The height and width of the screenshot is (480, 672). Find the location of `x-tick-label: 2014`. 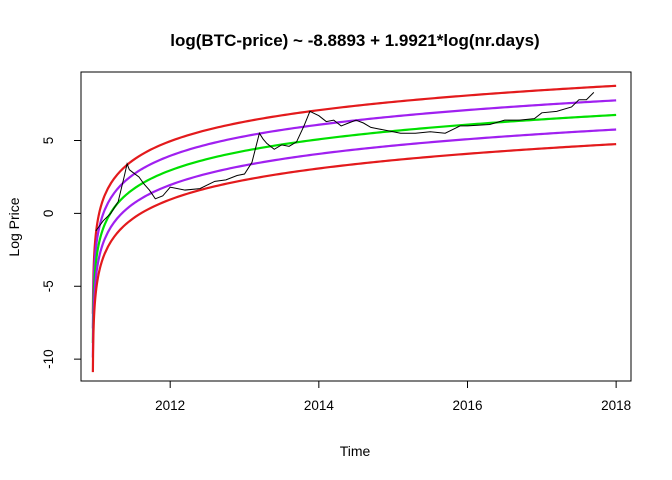

x-tick-label: 2014 is located at coordinates (319, 405).